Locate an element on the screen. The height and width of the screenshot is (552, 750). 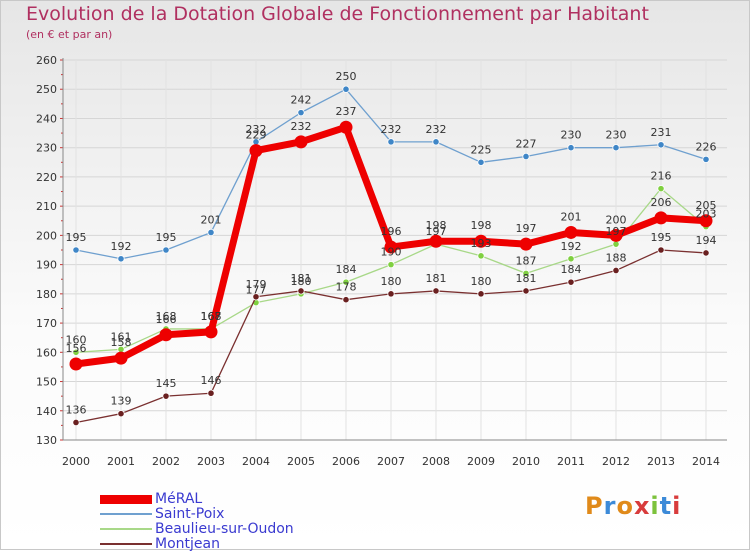
data-label: 145 is located at coordinates (166, 383).